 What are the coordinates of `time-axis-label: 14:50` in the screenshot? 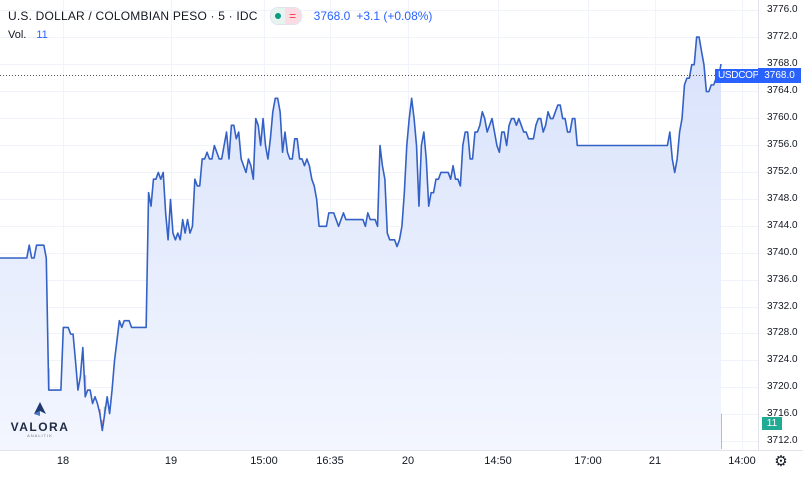 It's located at (498, 461).